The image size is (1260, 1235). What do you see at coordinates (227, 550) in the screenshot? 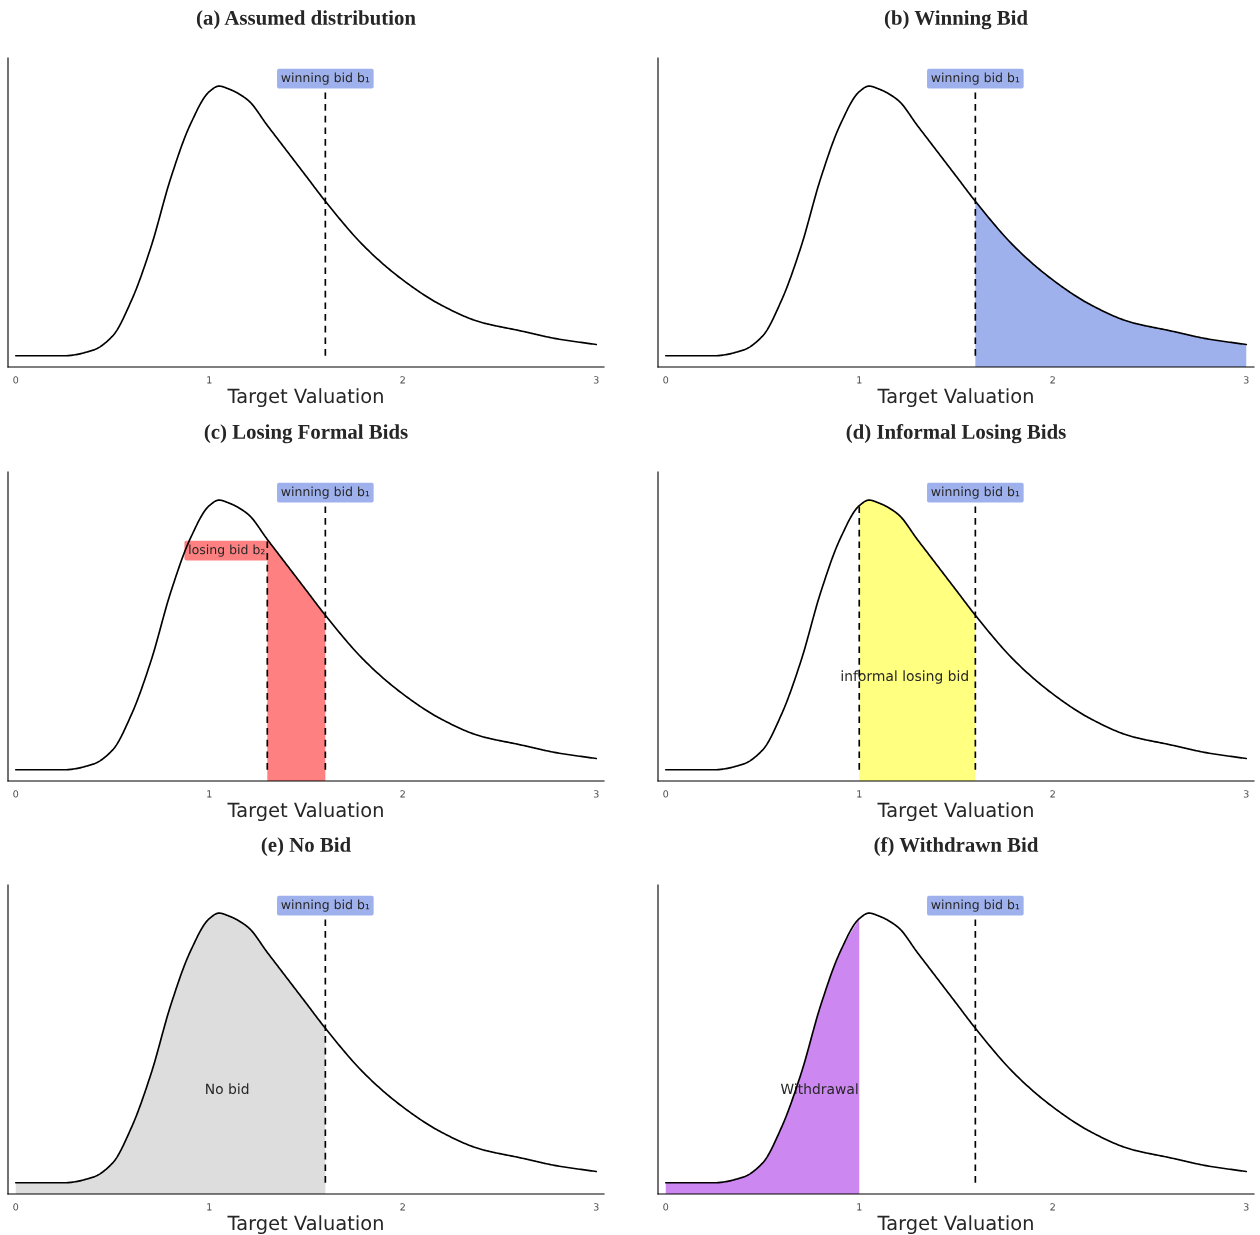
I see `ref-line-label: losing bid b₂` at bounding box center [227, 550].